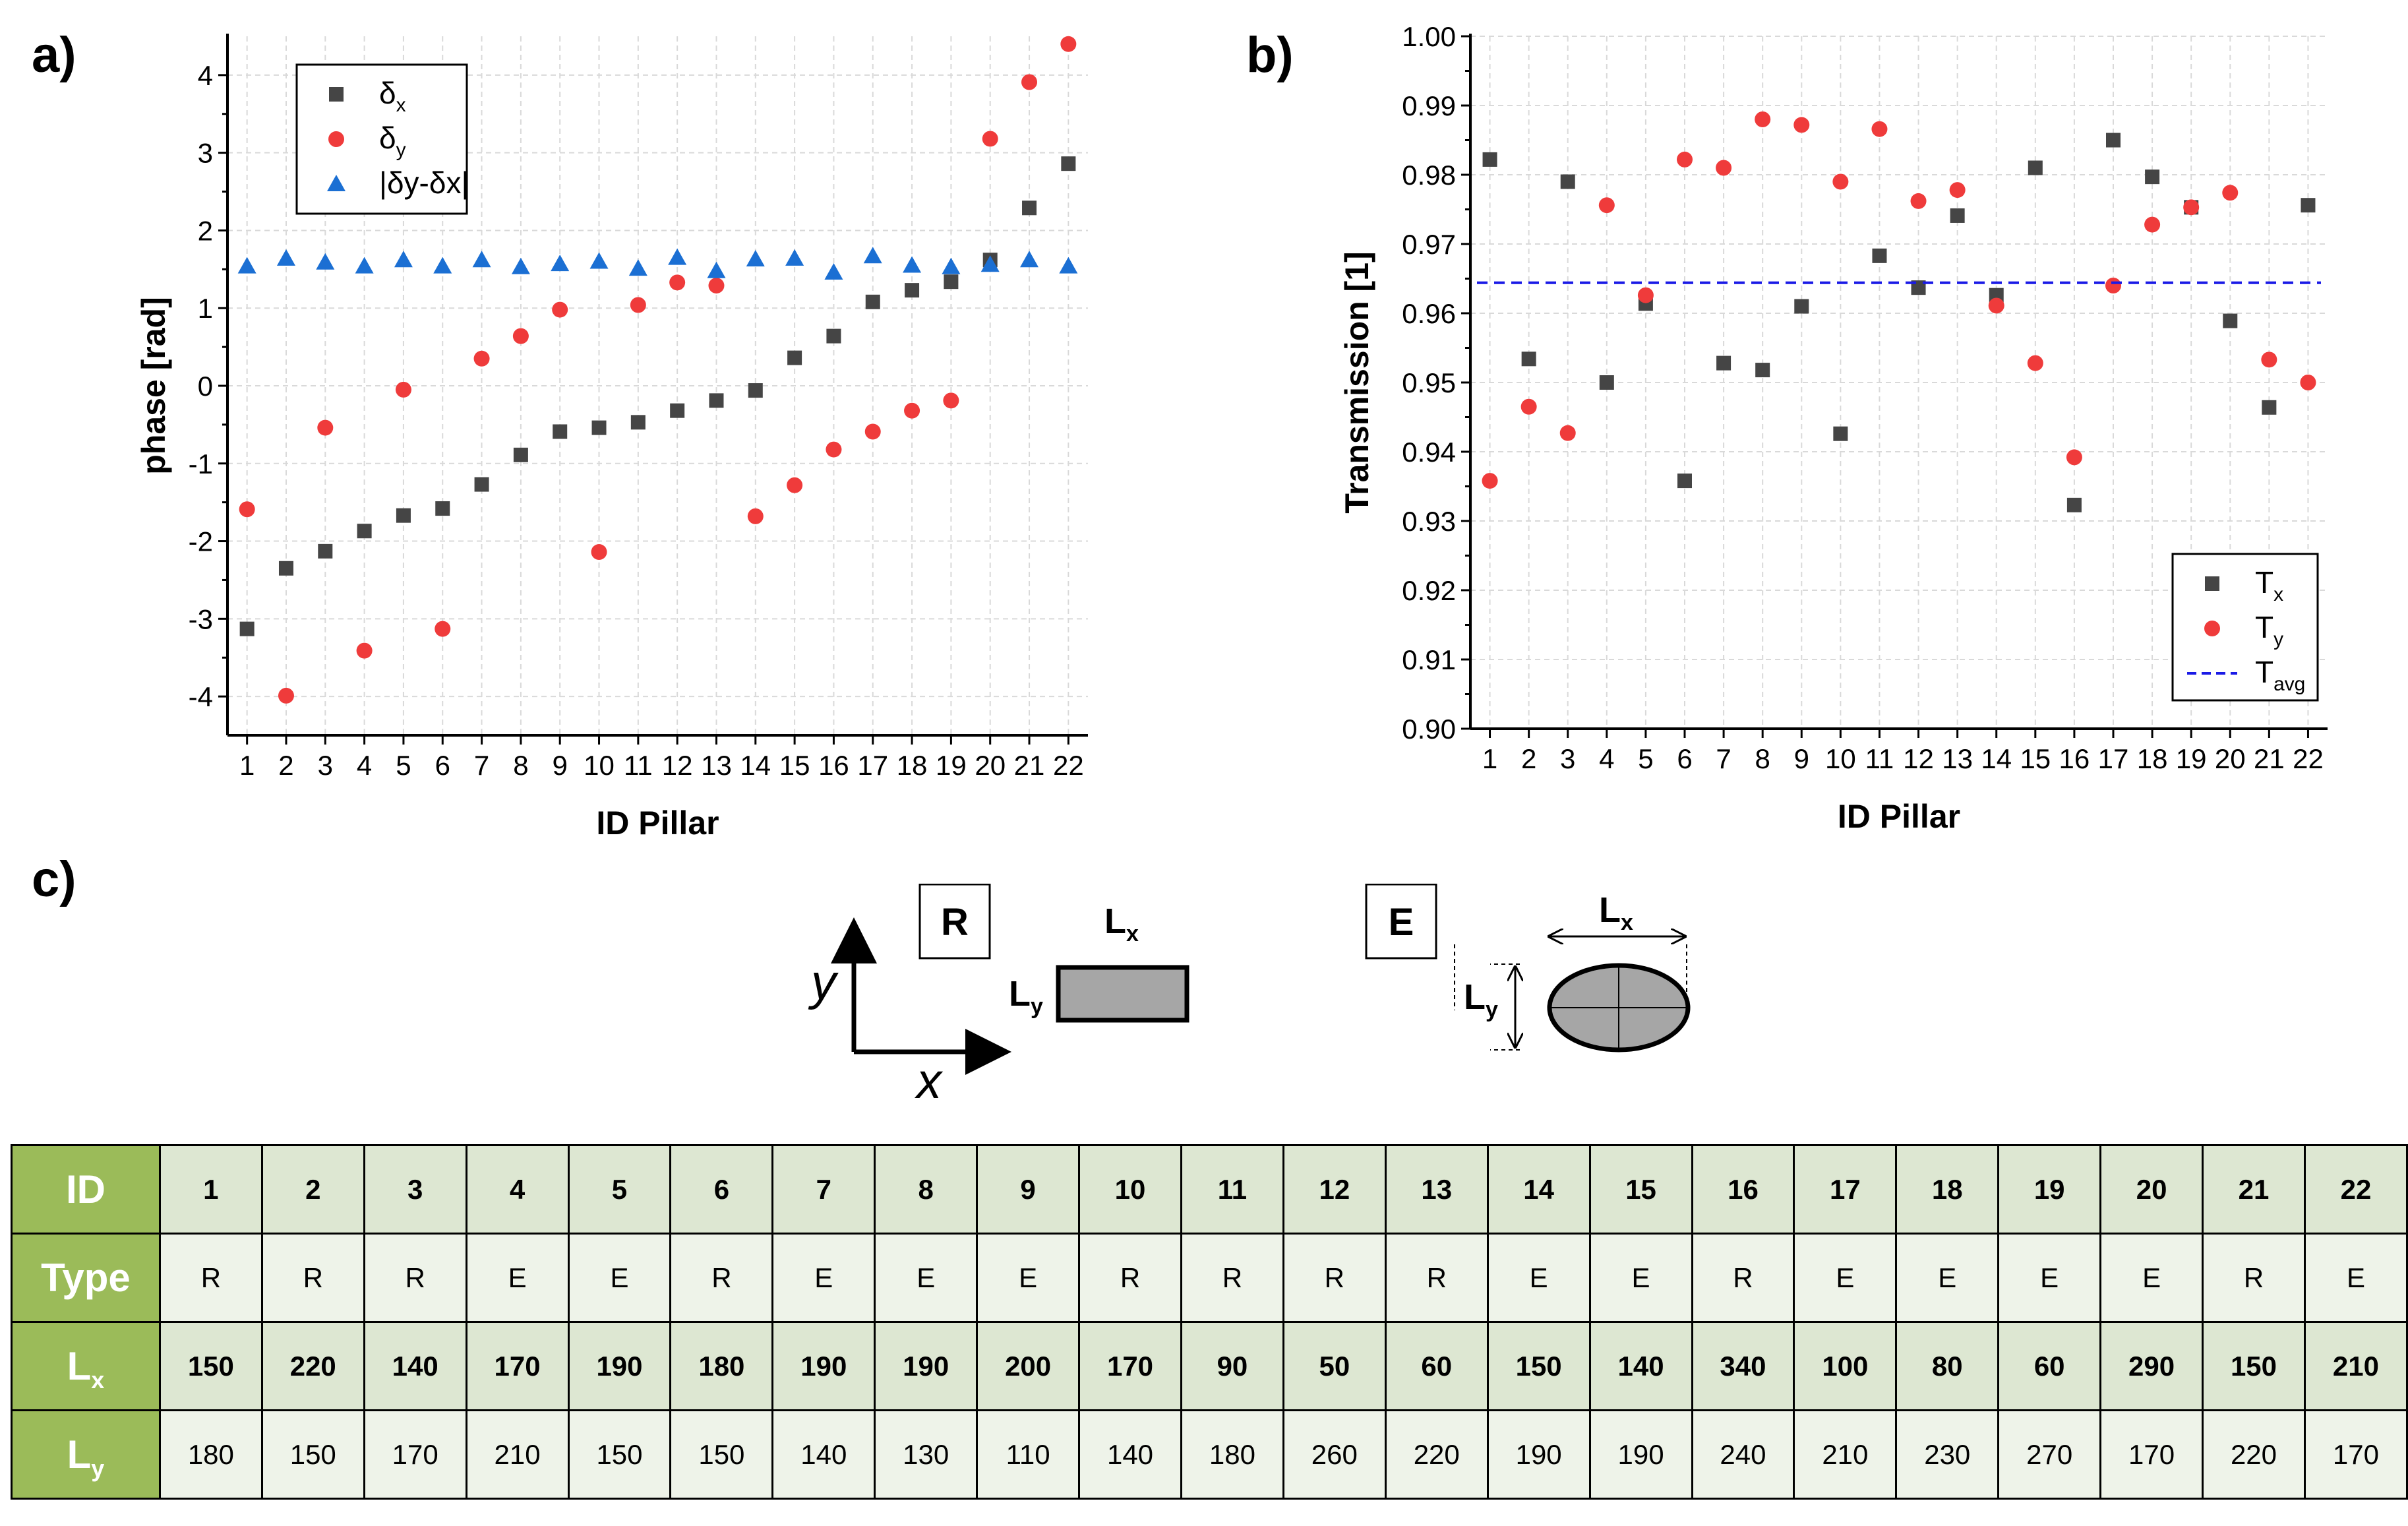  What do you see at coordinates (1401, 923) in the screenshot?
I see `ellipse-tag: E` at bounding box center [1401, 923].